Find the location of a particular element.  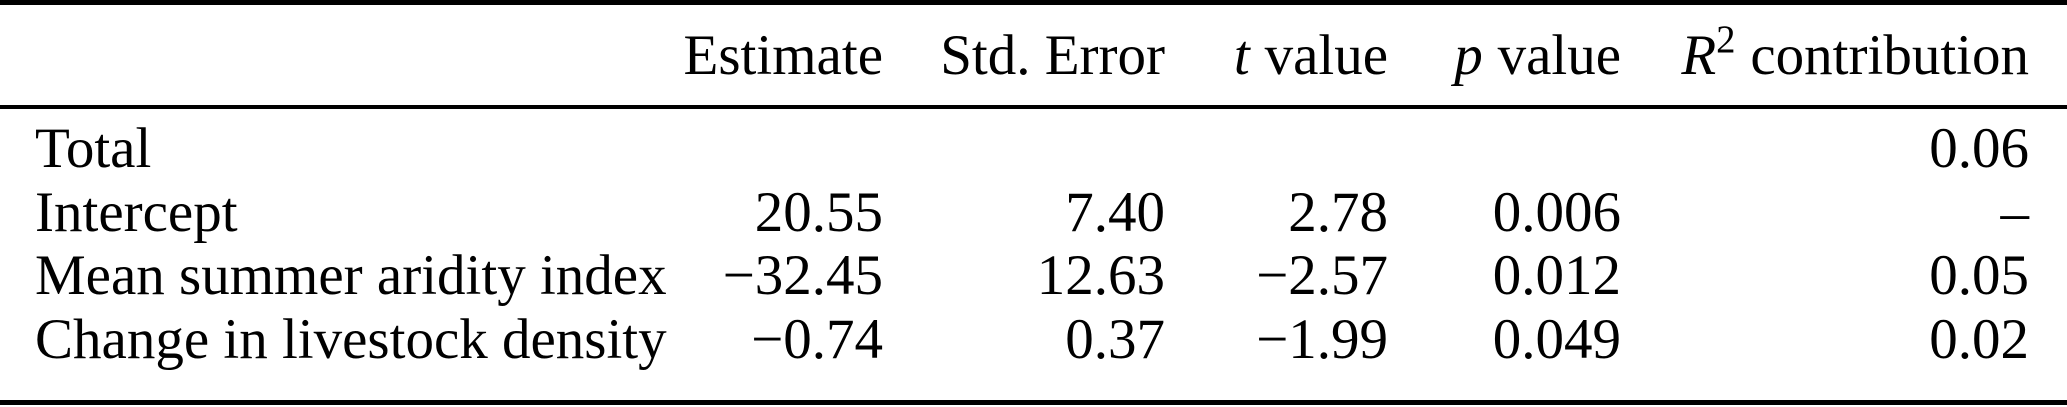

t-value-cell is located at coordinates (1276, 144).